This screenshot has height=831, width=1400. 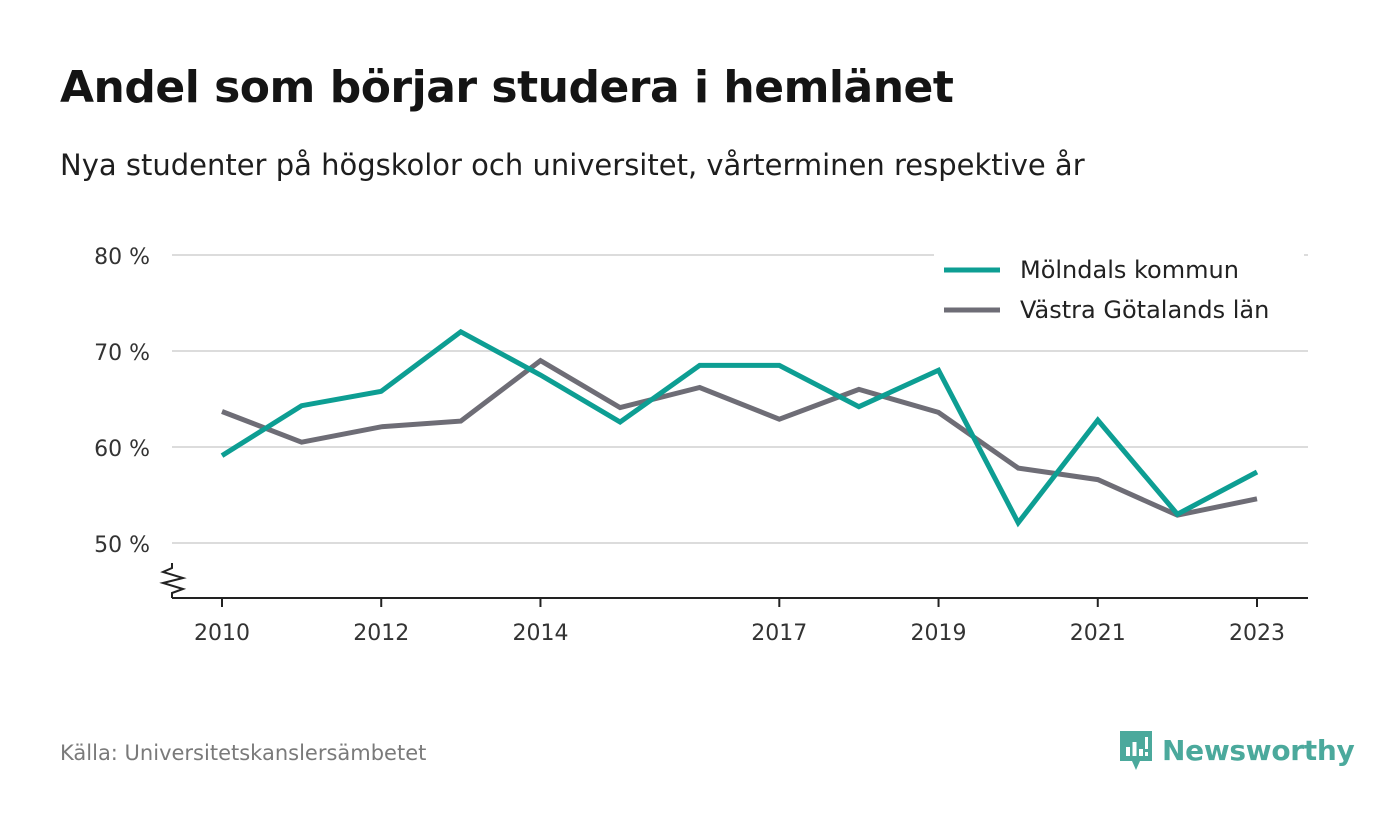 I want to click on brand-name: Newsworthy, so click(x=1258, y=750).